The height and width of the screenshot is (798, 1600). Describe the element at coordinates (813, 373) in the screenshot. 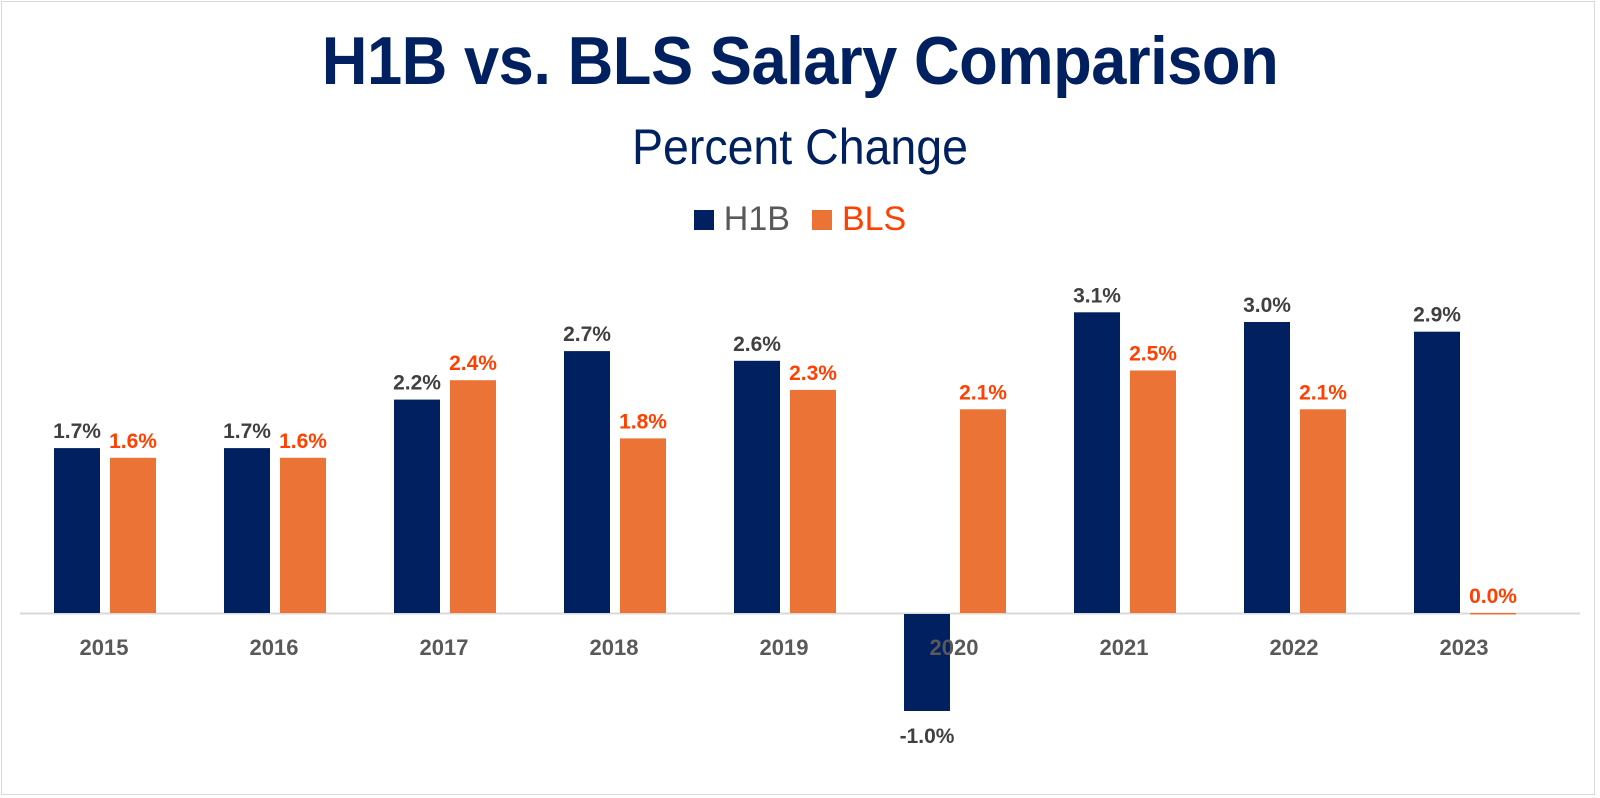

I see `data-label-bls-2019: 2.3%` at that location.